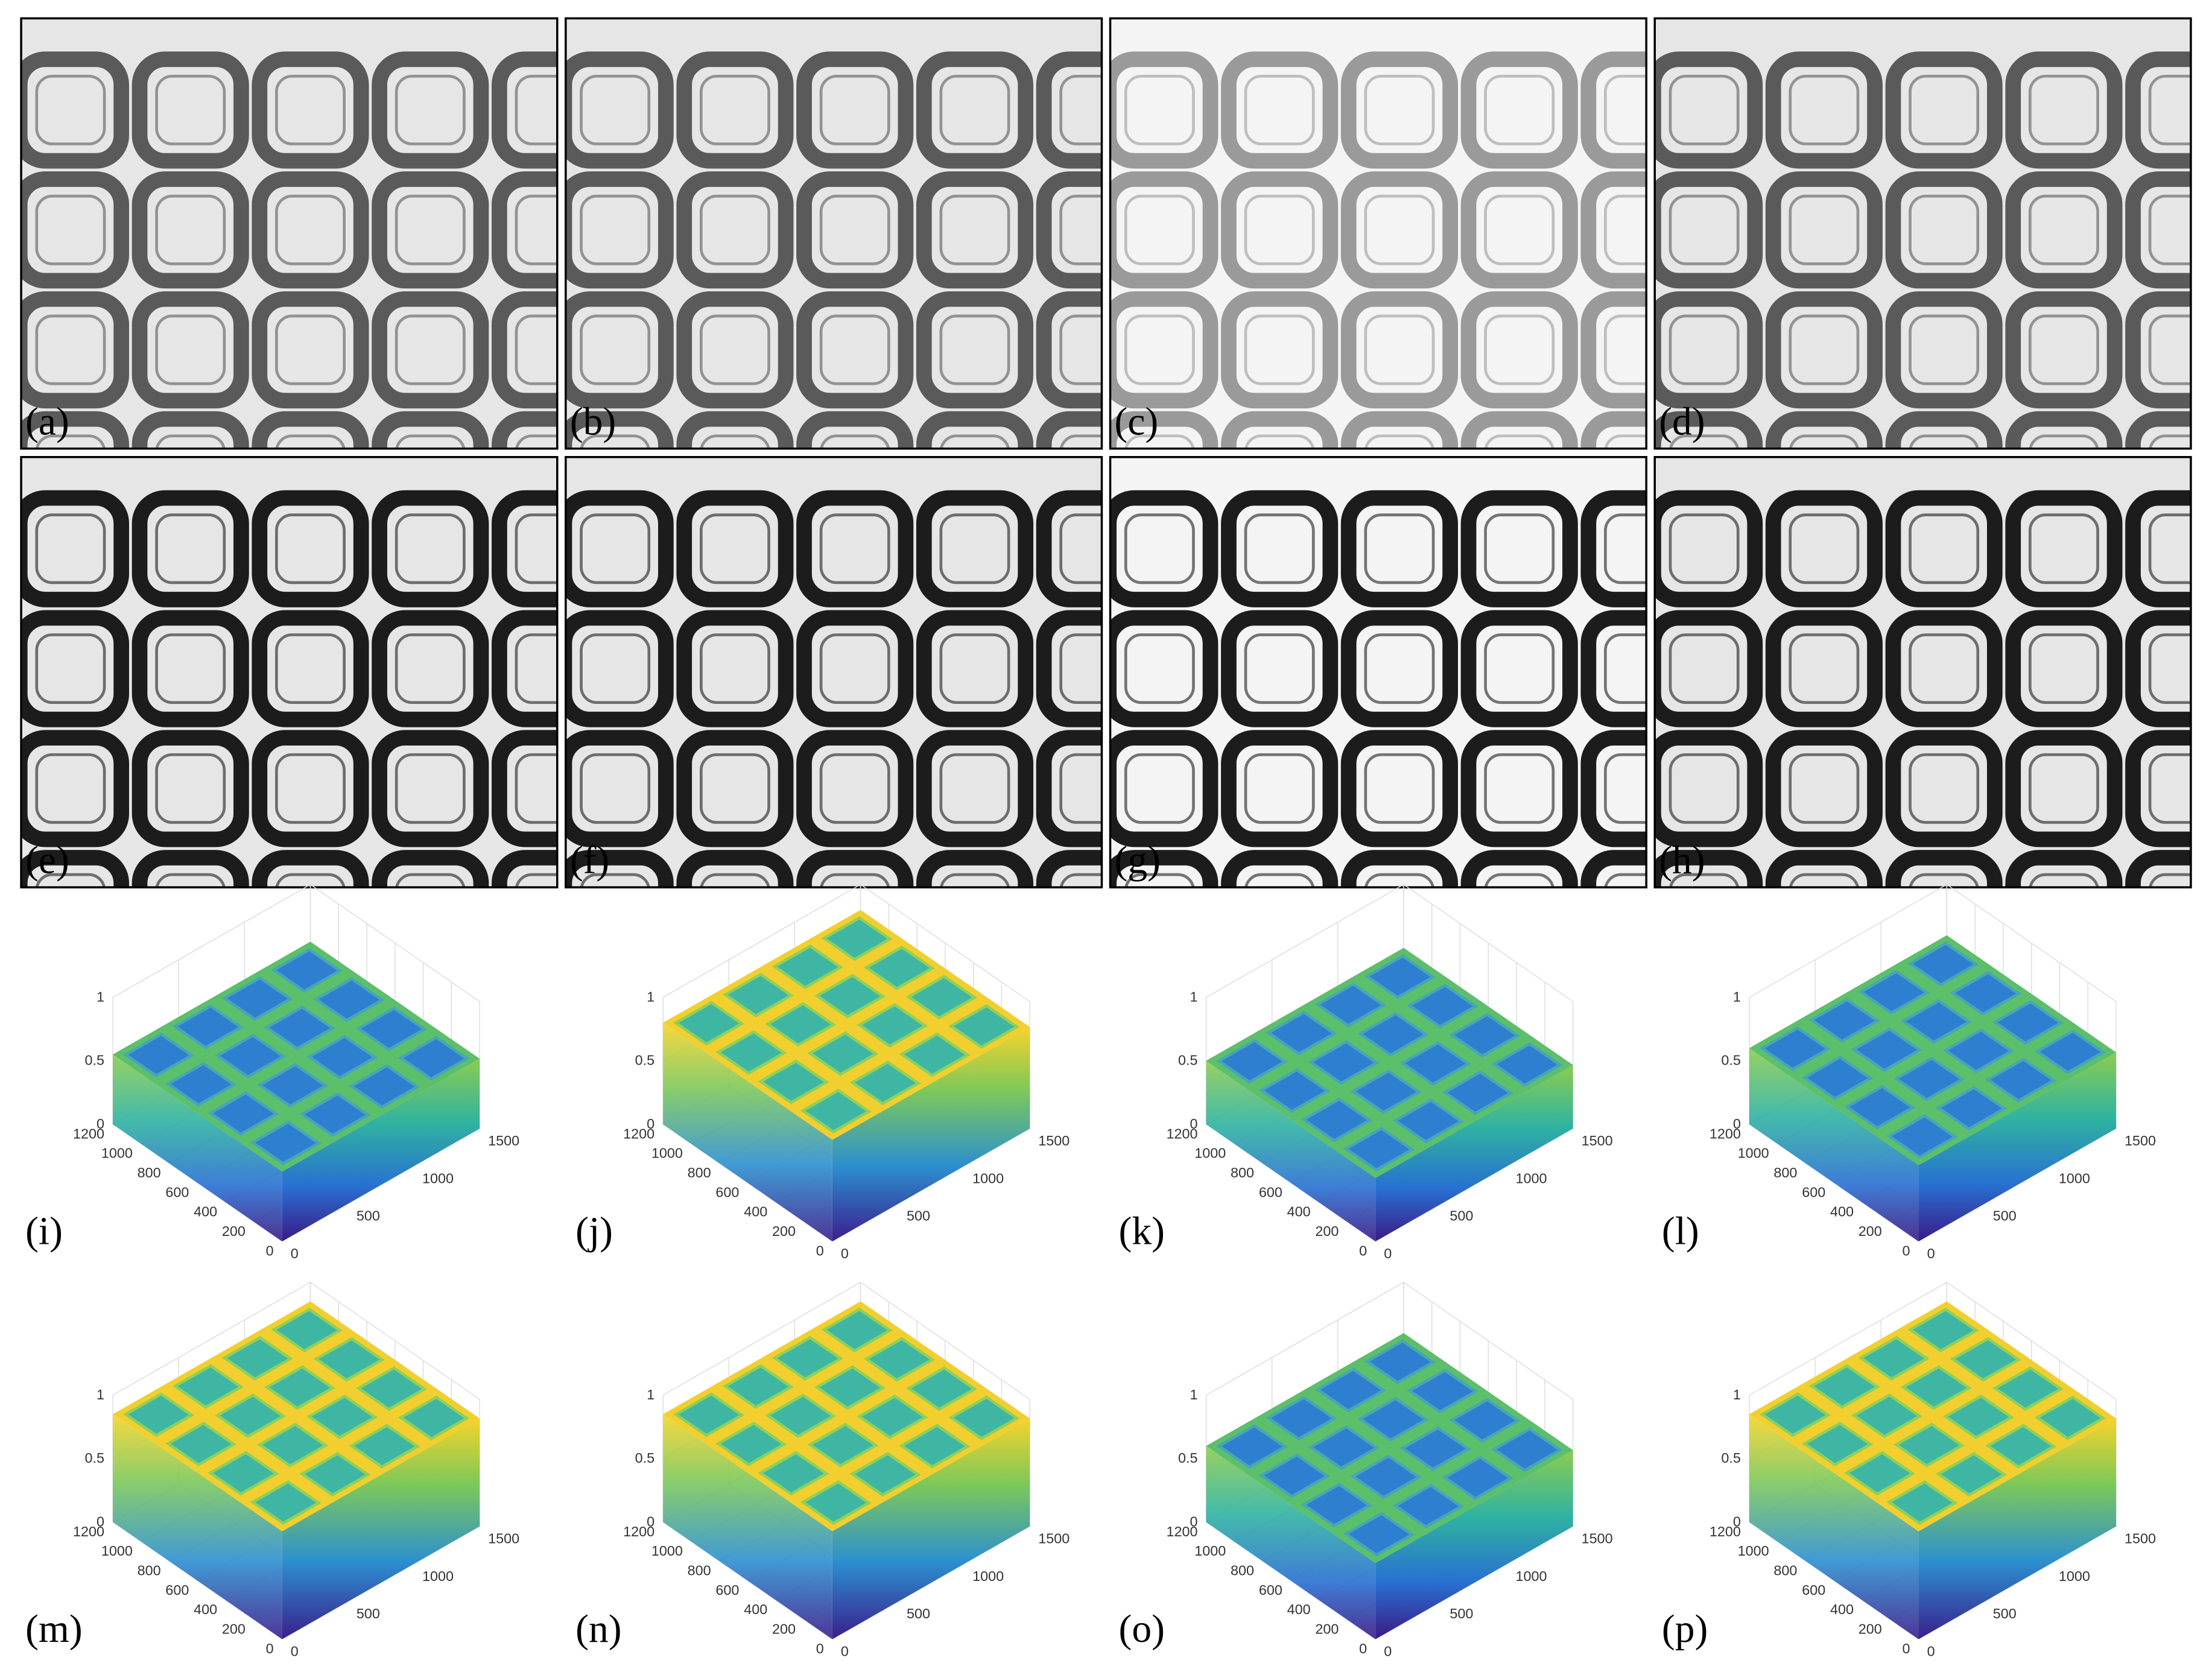 This screenshot has height=1666, width=2212. What do you see at coordinates (205, 1212) in the screenshot?
I see `y-tick-label: 400` at bounding box center [205, 1212].